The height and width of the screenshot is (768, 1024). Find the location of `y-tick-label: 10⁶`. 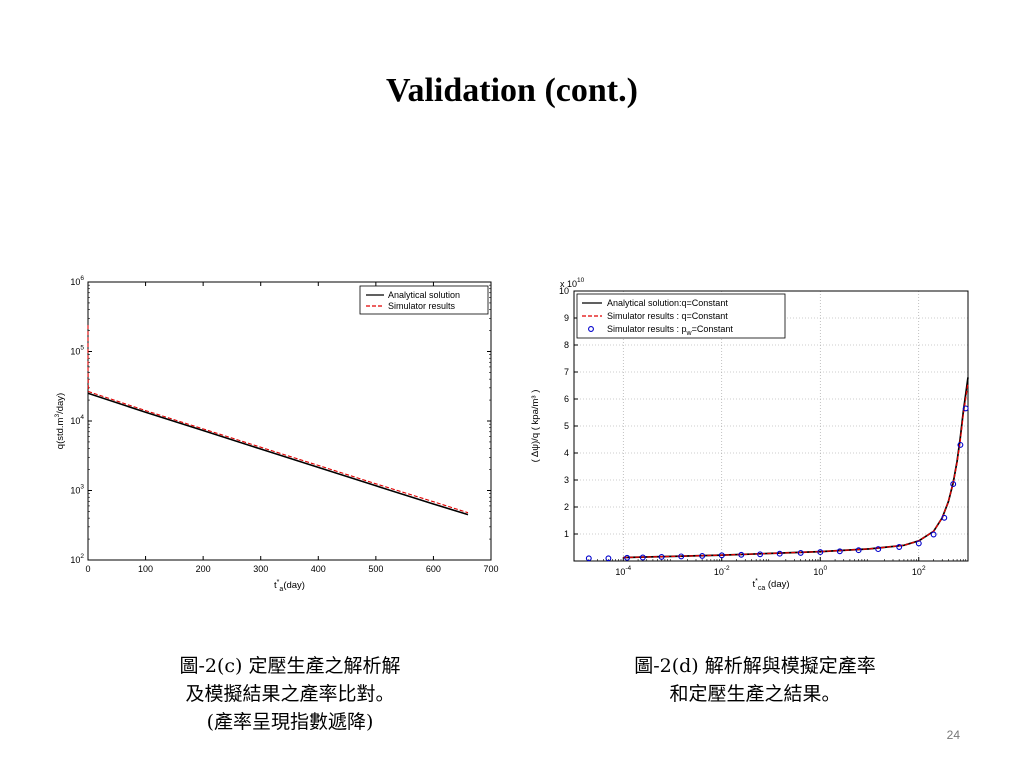

y-tick-label: 10⁶ is located at coordinates (77, 281).